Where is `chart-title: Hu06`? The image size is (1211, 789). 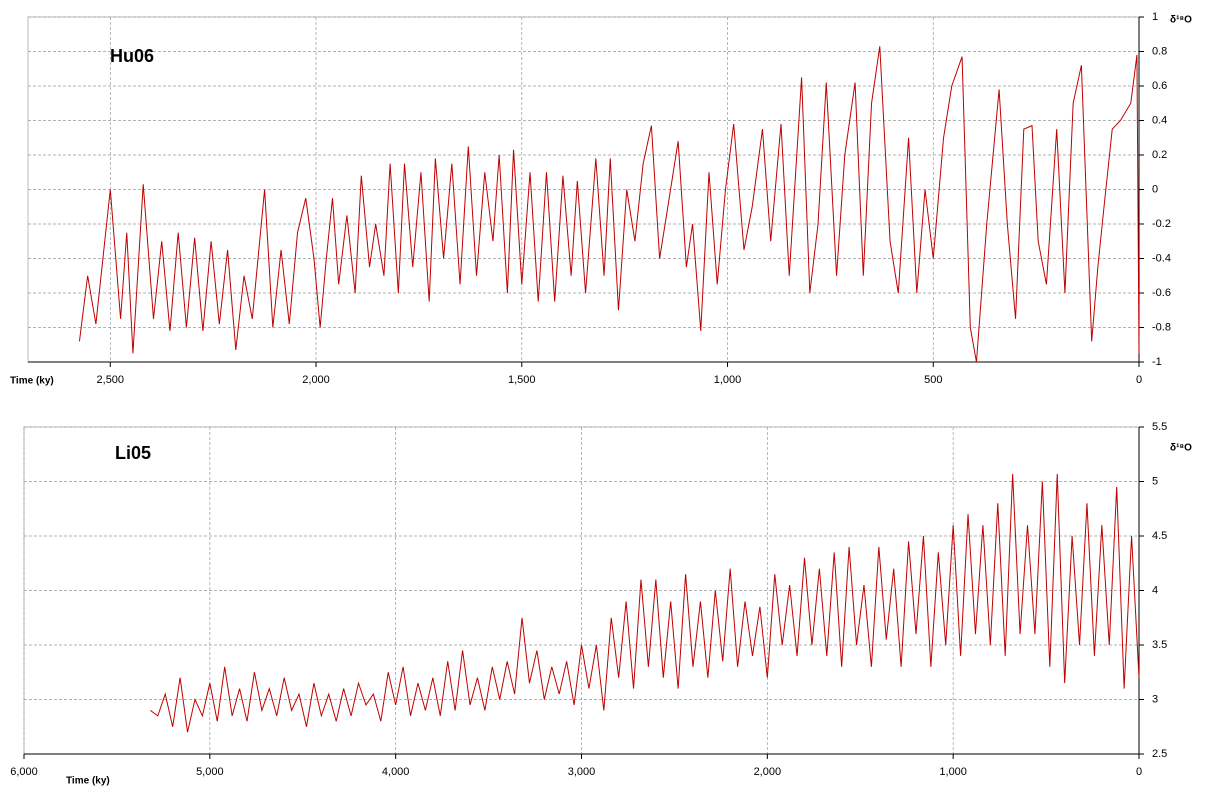
chart-title: Hu06 is located at coordinates (132, 56).